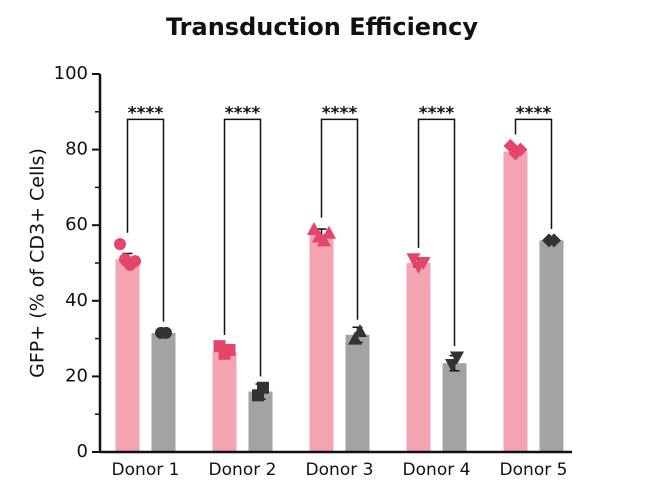 The image size is (655, 500). I want to click on y-tick-label: 0, so click(82, 451).